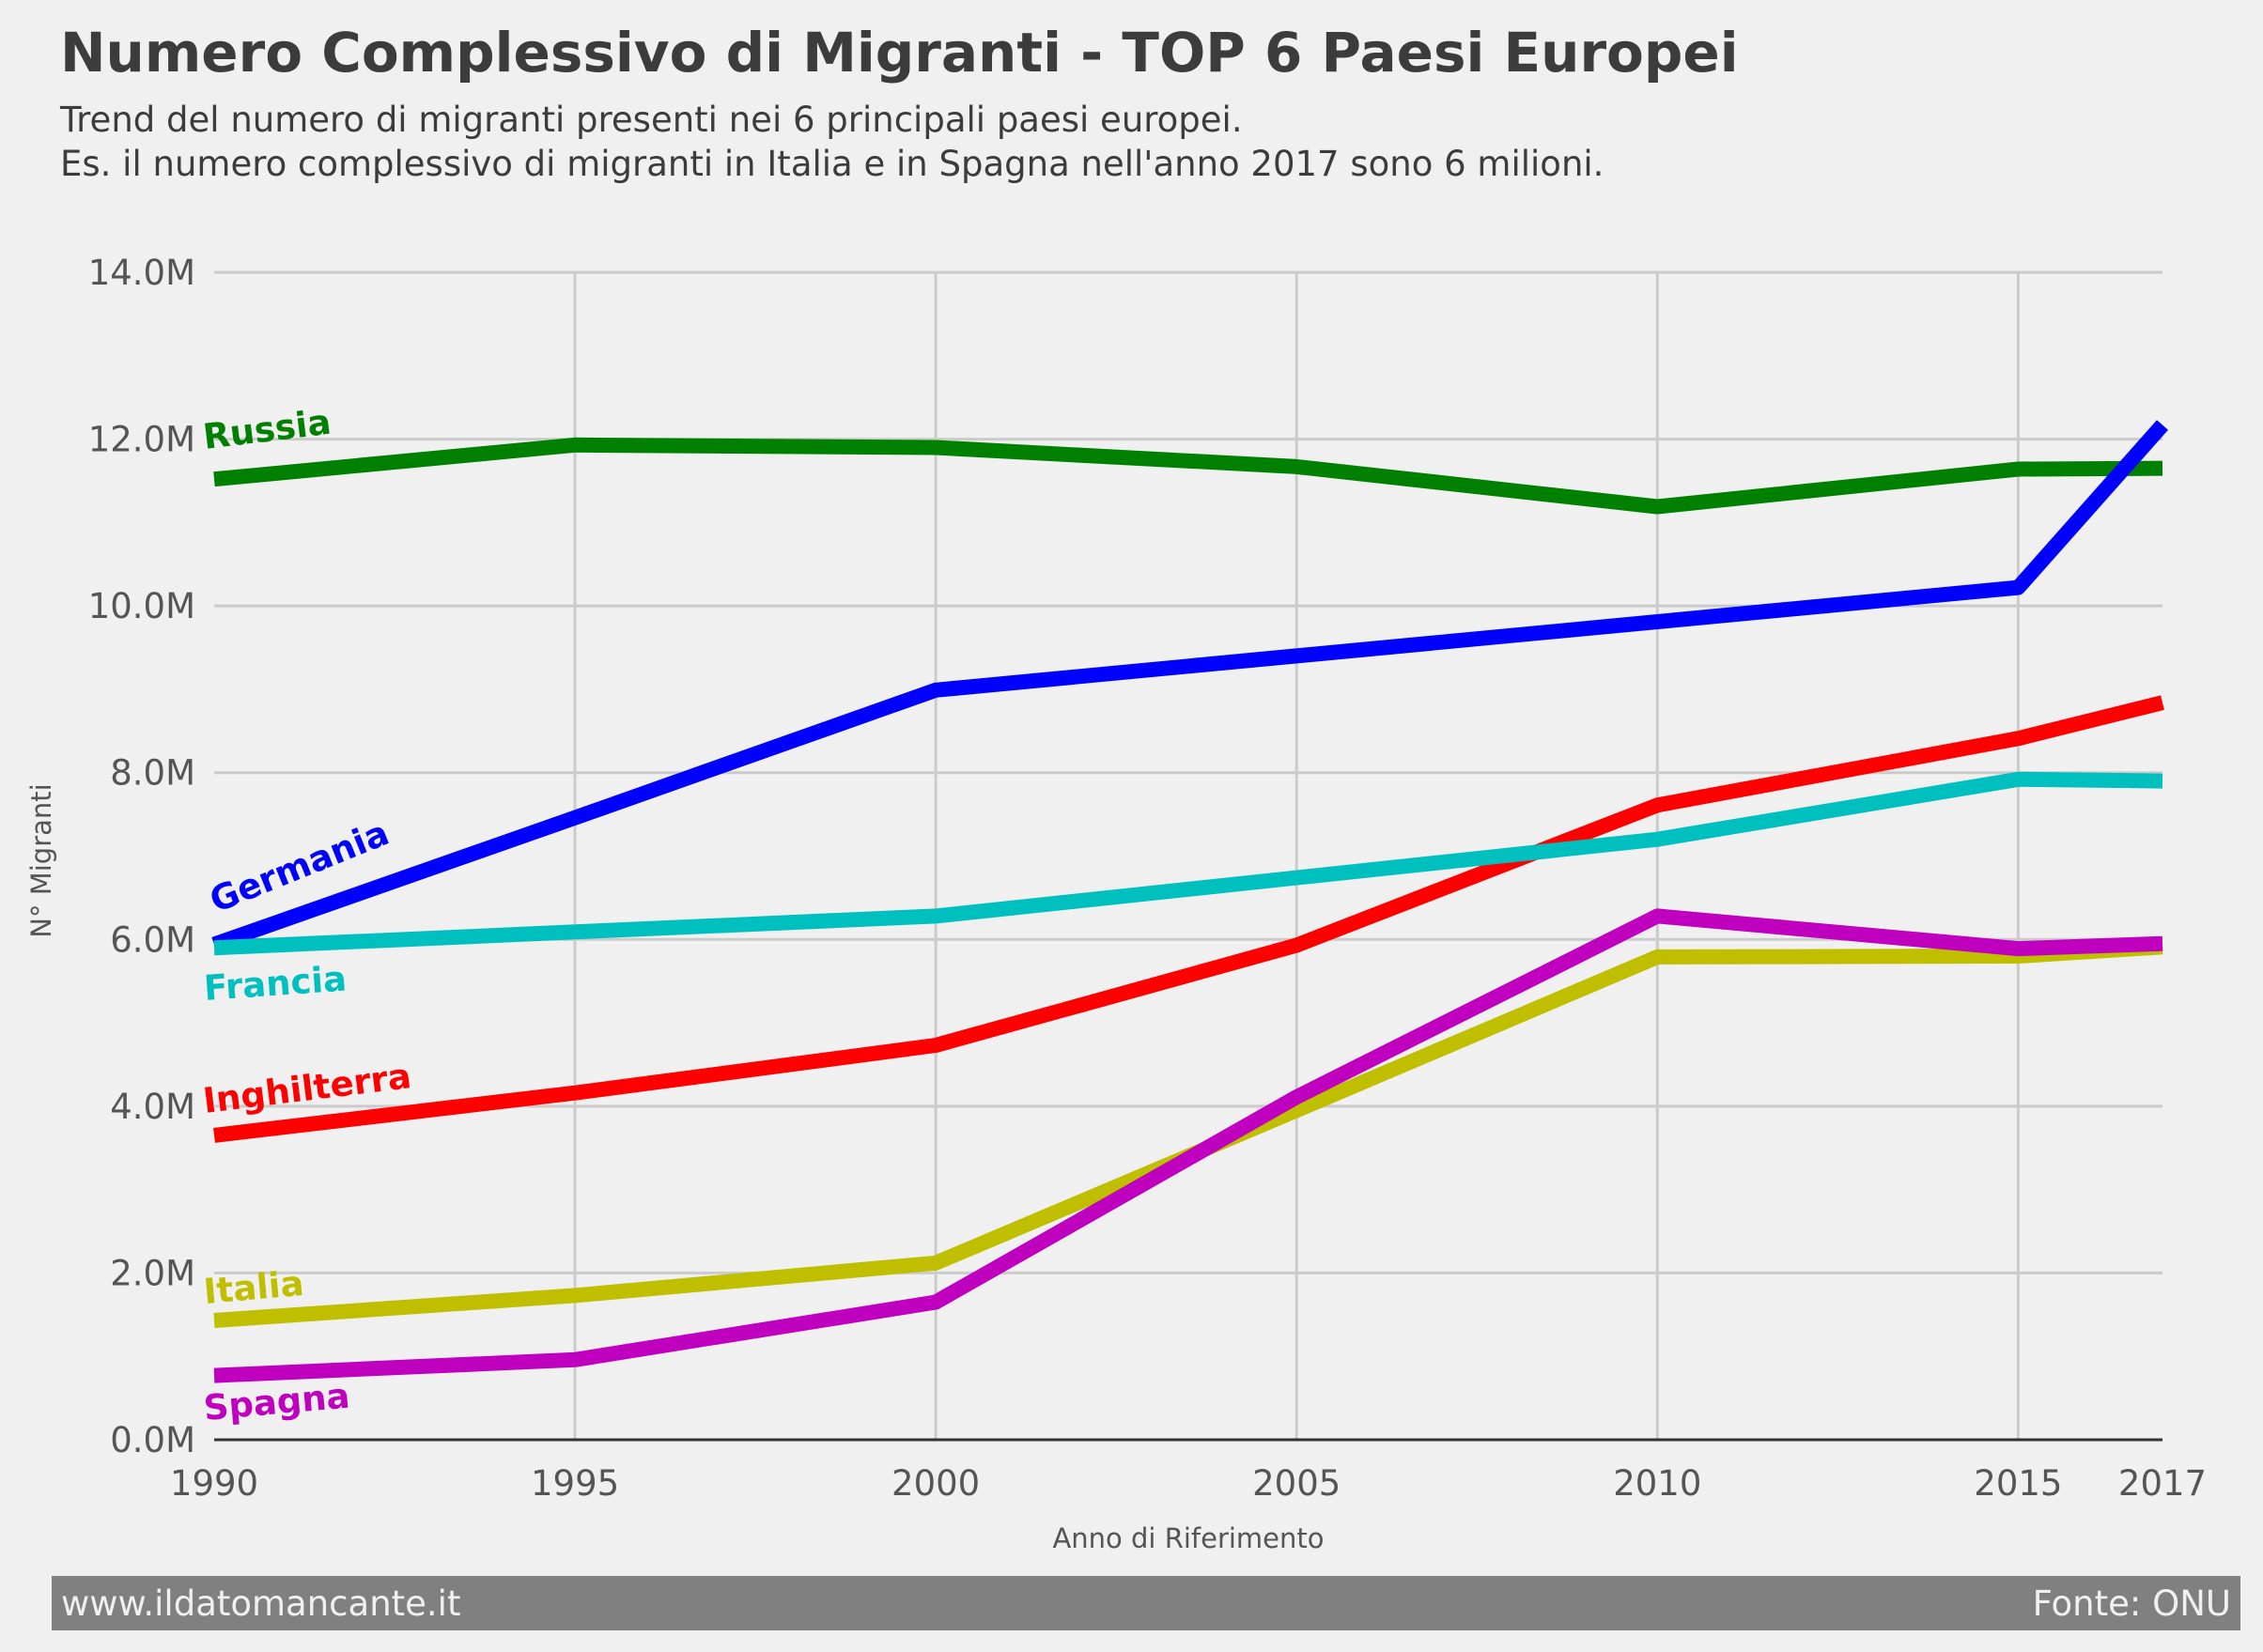 The width and height of the screenshot is (2263, 1652). I want to click on y-tick-label: 2.0M, so click(152, 1273).